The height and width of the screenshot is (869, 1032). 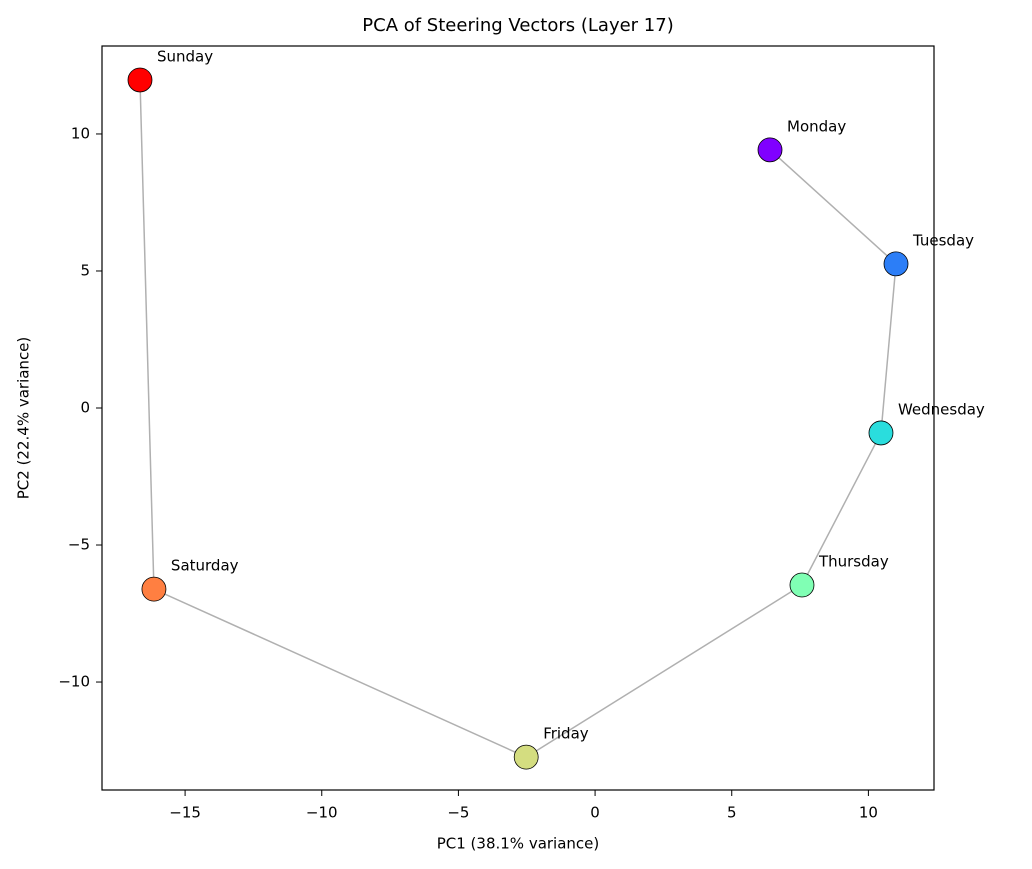 What do you see at coordinates (941, 409) in the screenshot?
I see `point-label: Wednesday` at bounding box center [941, 409].